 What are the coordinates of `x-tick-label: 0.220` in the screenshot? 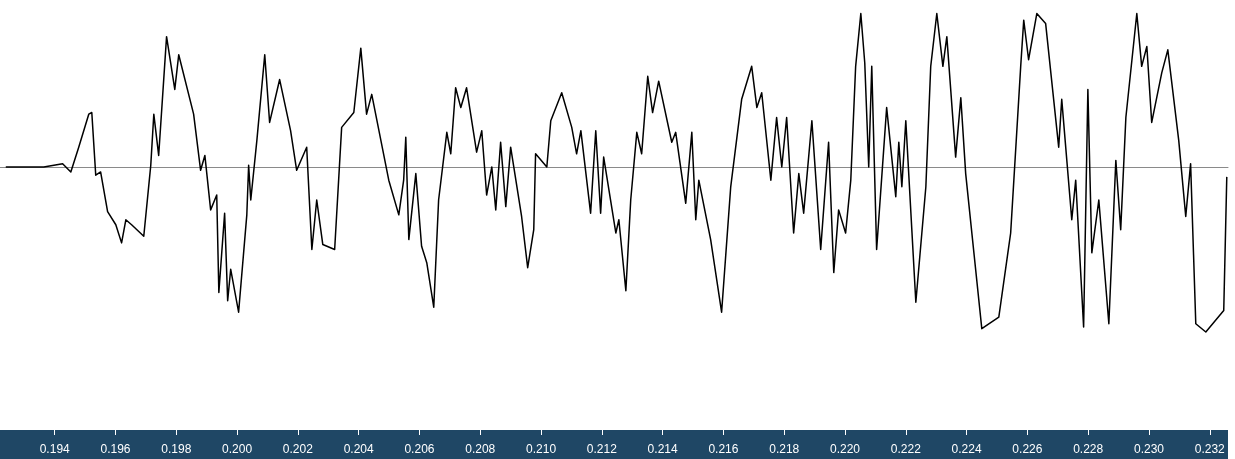 It's located at (845, 449).